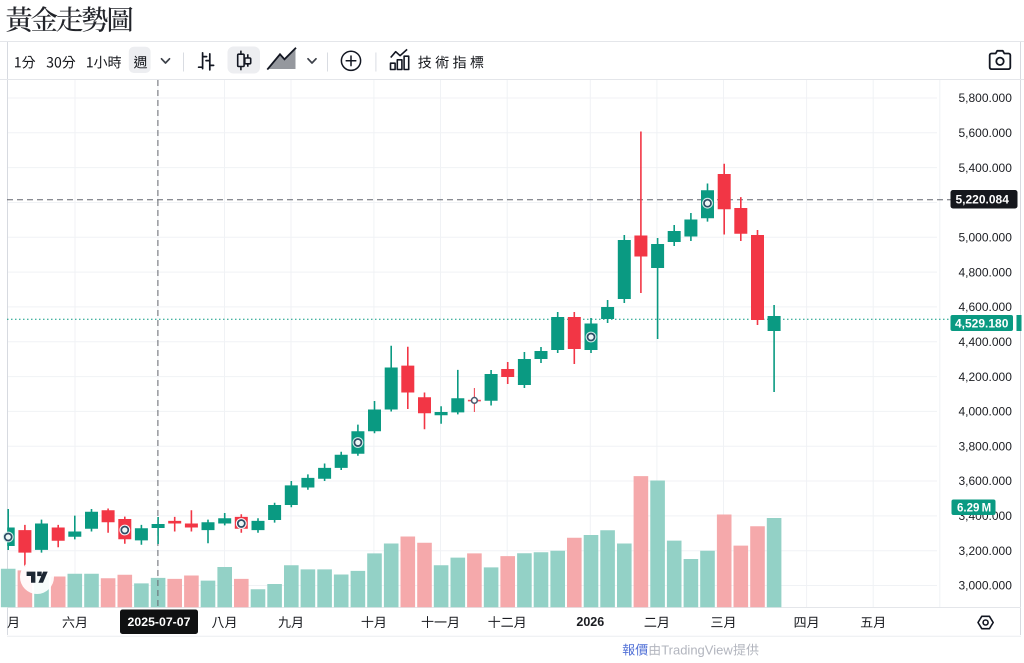 The width and height of the screenshot is (1024, 663). What do you see at coordinates (986, 98) in the screenshot?
I see `svg-text: 5,800.000` at bounding box center [986, 98].